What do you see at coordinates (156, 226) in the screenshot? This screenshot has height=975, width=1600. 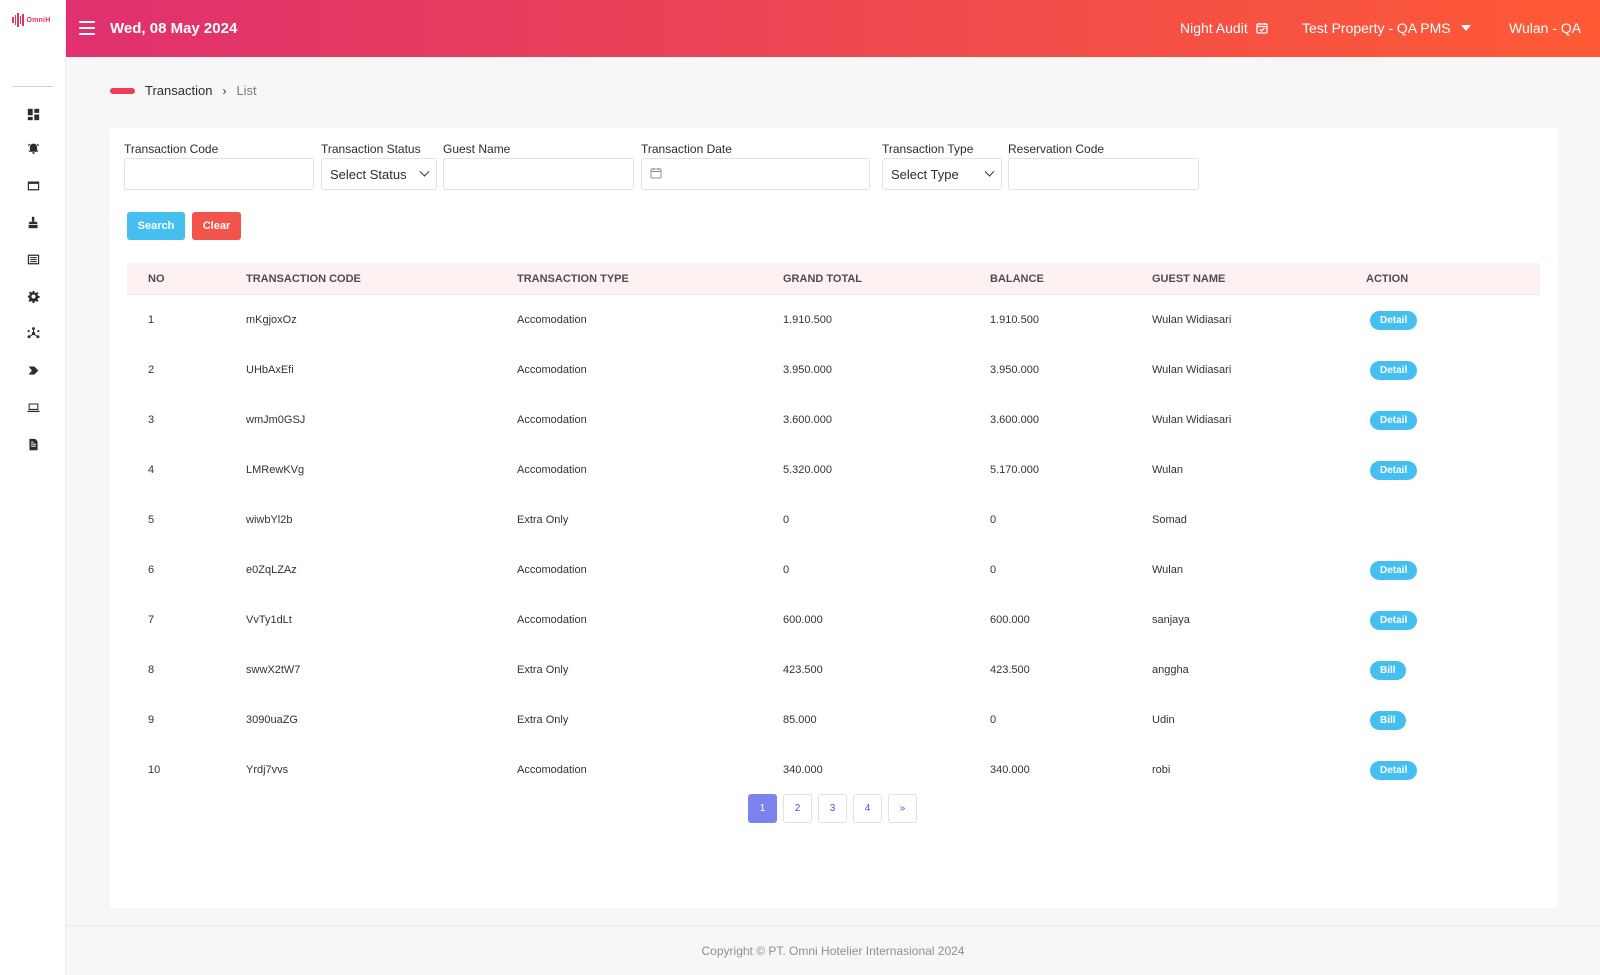 I see `search-button: Search` at bounding box center [156, 226].